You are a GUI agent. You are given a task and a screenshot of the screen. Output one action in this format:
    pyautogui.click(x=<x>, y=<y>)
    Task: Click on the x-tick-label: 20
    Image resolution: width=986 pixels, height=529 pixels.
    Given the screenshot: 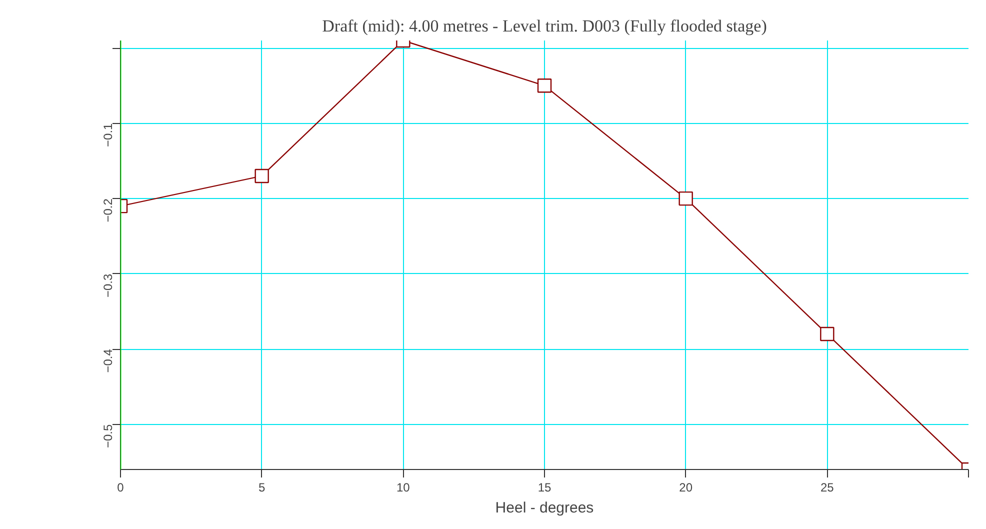 What is the action you would take?
    pyautogui.click(x=686, y=487)
    